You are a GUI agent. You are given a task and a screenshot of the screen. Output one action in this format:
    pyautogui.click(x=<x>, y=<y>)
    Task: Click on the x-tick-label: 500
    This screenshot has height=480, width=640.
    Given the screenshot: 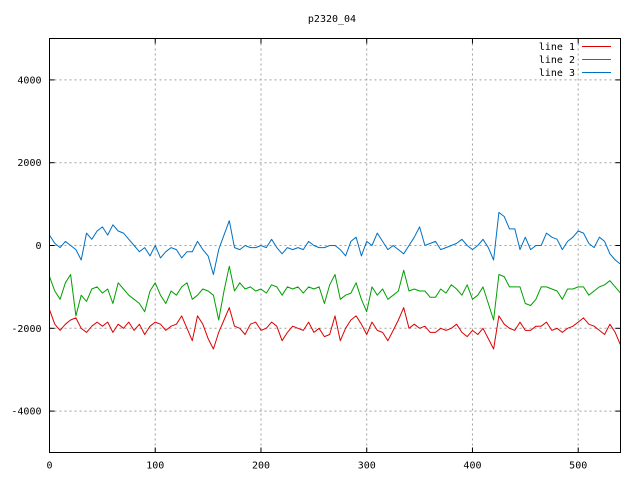 What is the action you would take?
    pyautogui.click(x=578, y=466)
    